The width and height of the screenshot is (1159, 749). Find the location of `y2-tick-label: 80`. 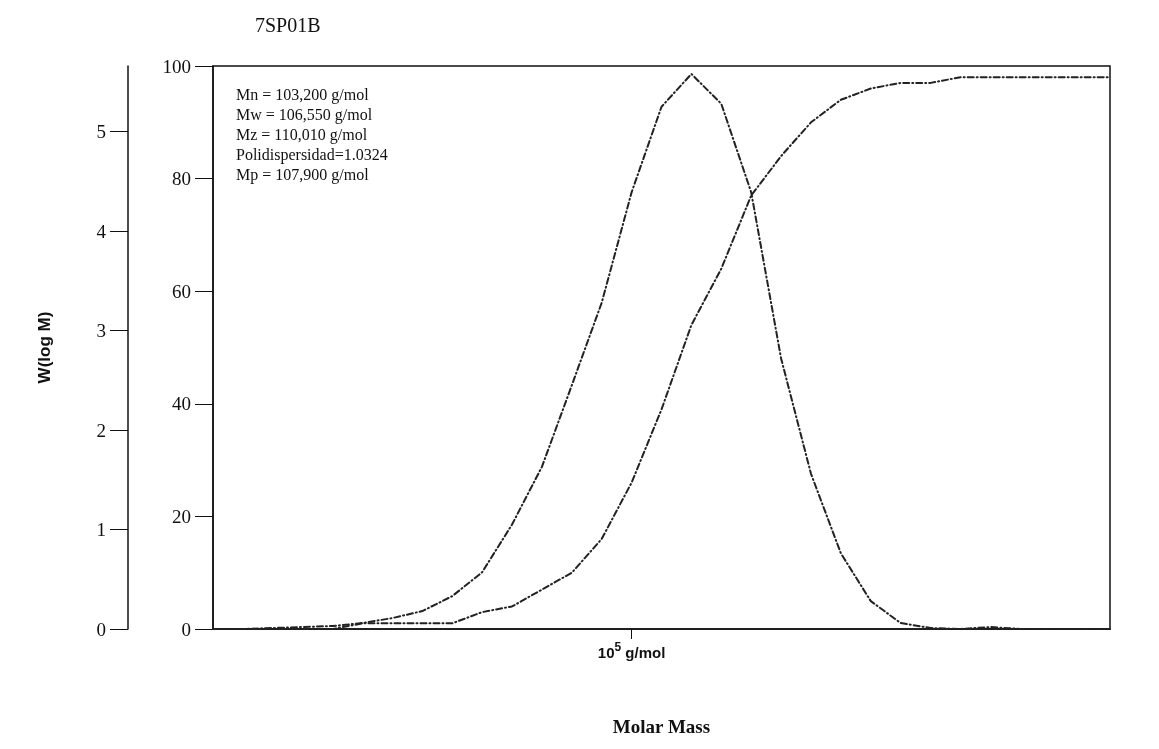

y2-tick-label: 80 is located at coordinates (181, 179).